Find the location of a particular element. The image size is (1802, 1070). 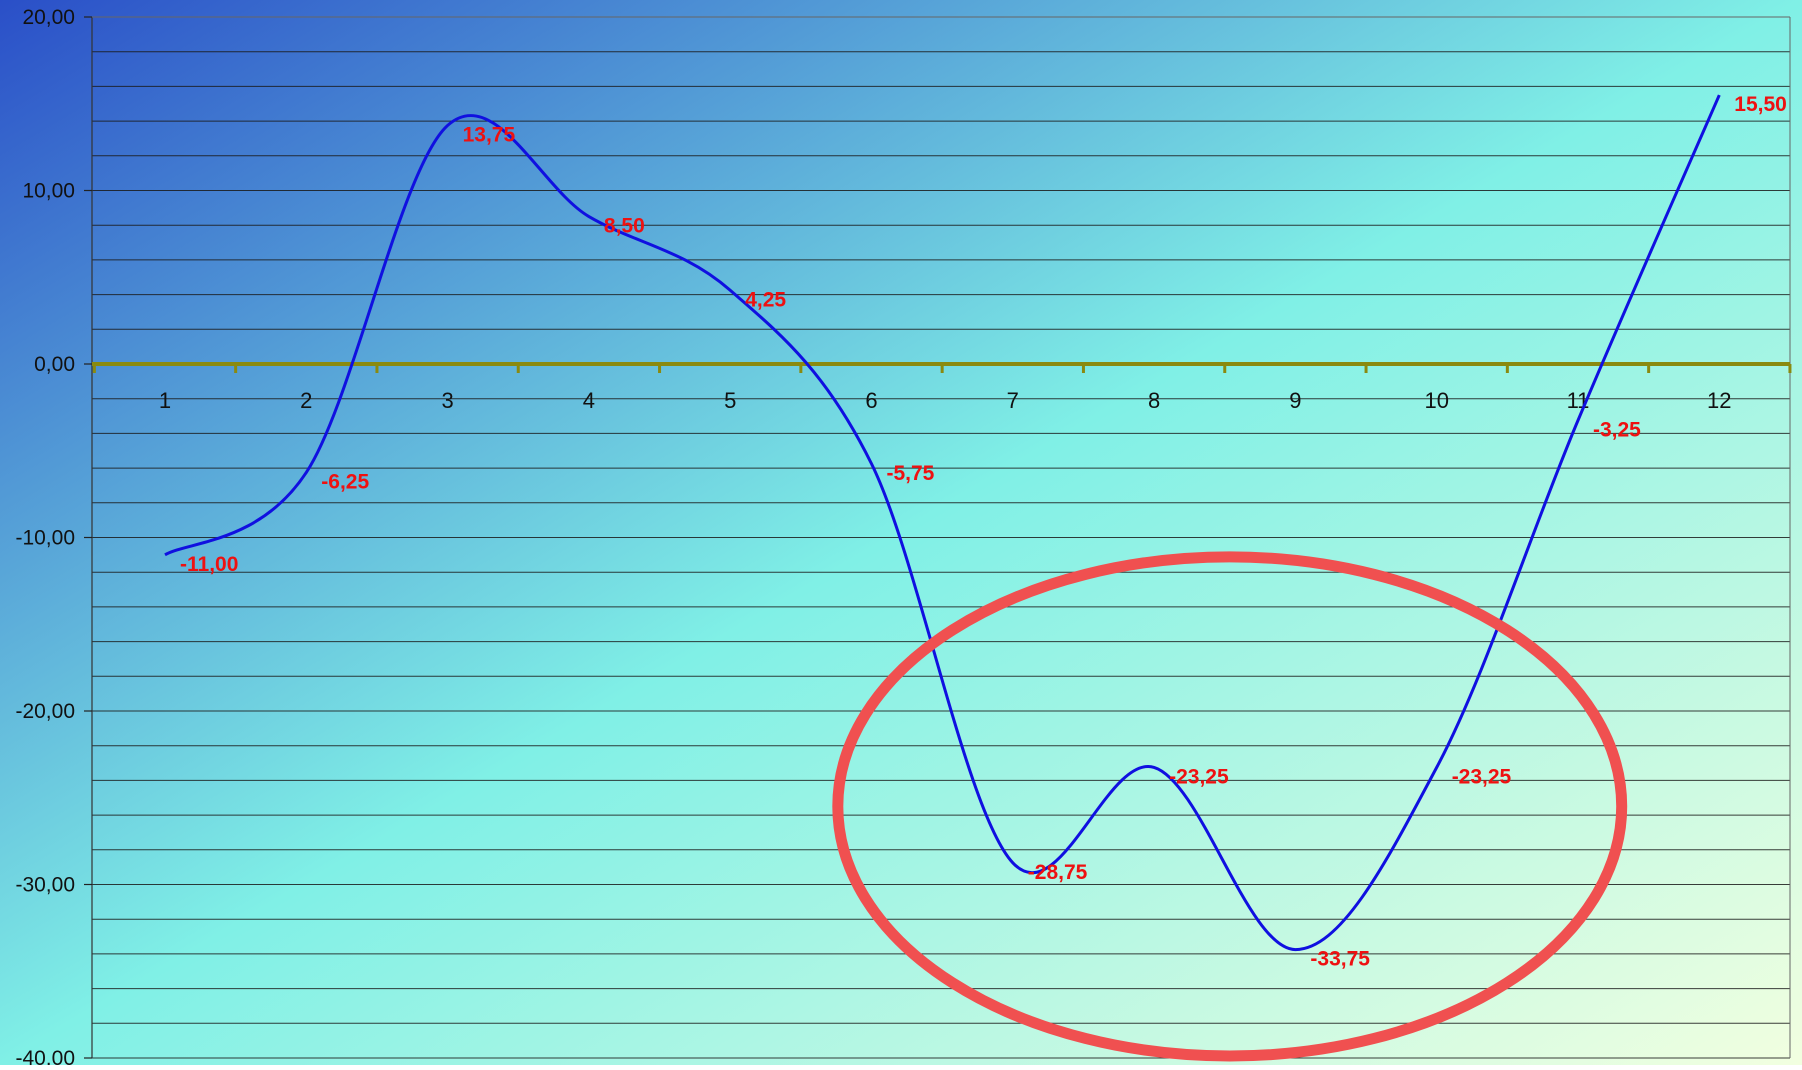

x-tick-label: 8 is located at coordinates (1154, 400).